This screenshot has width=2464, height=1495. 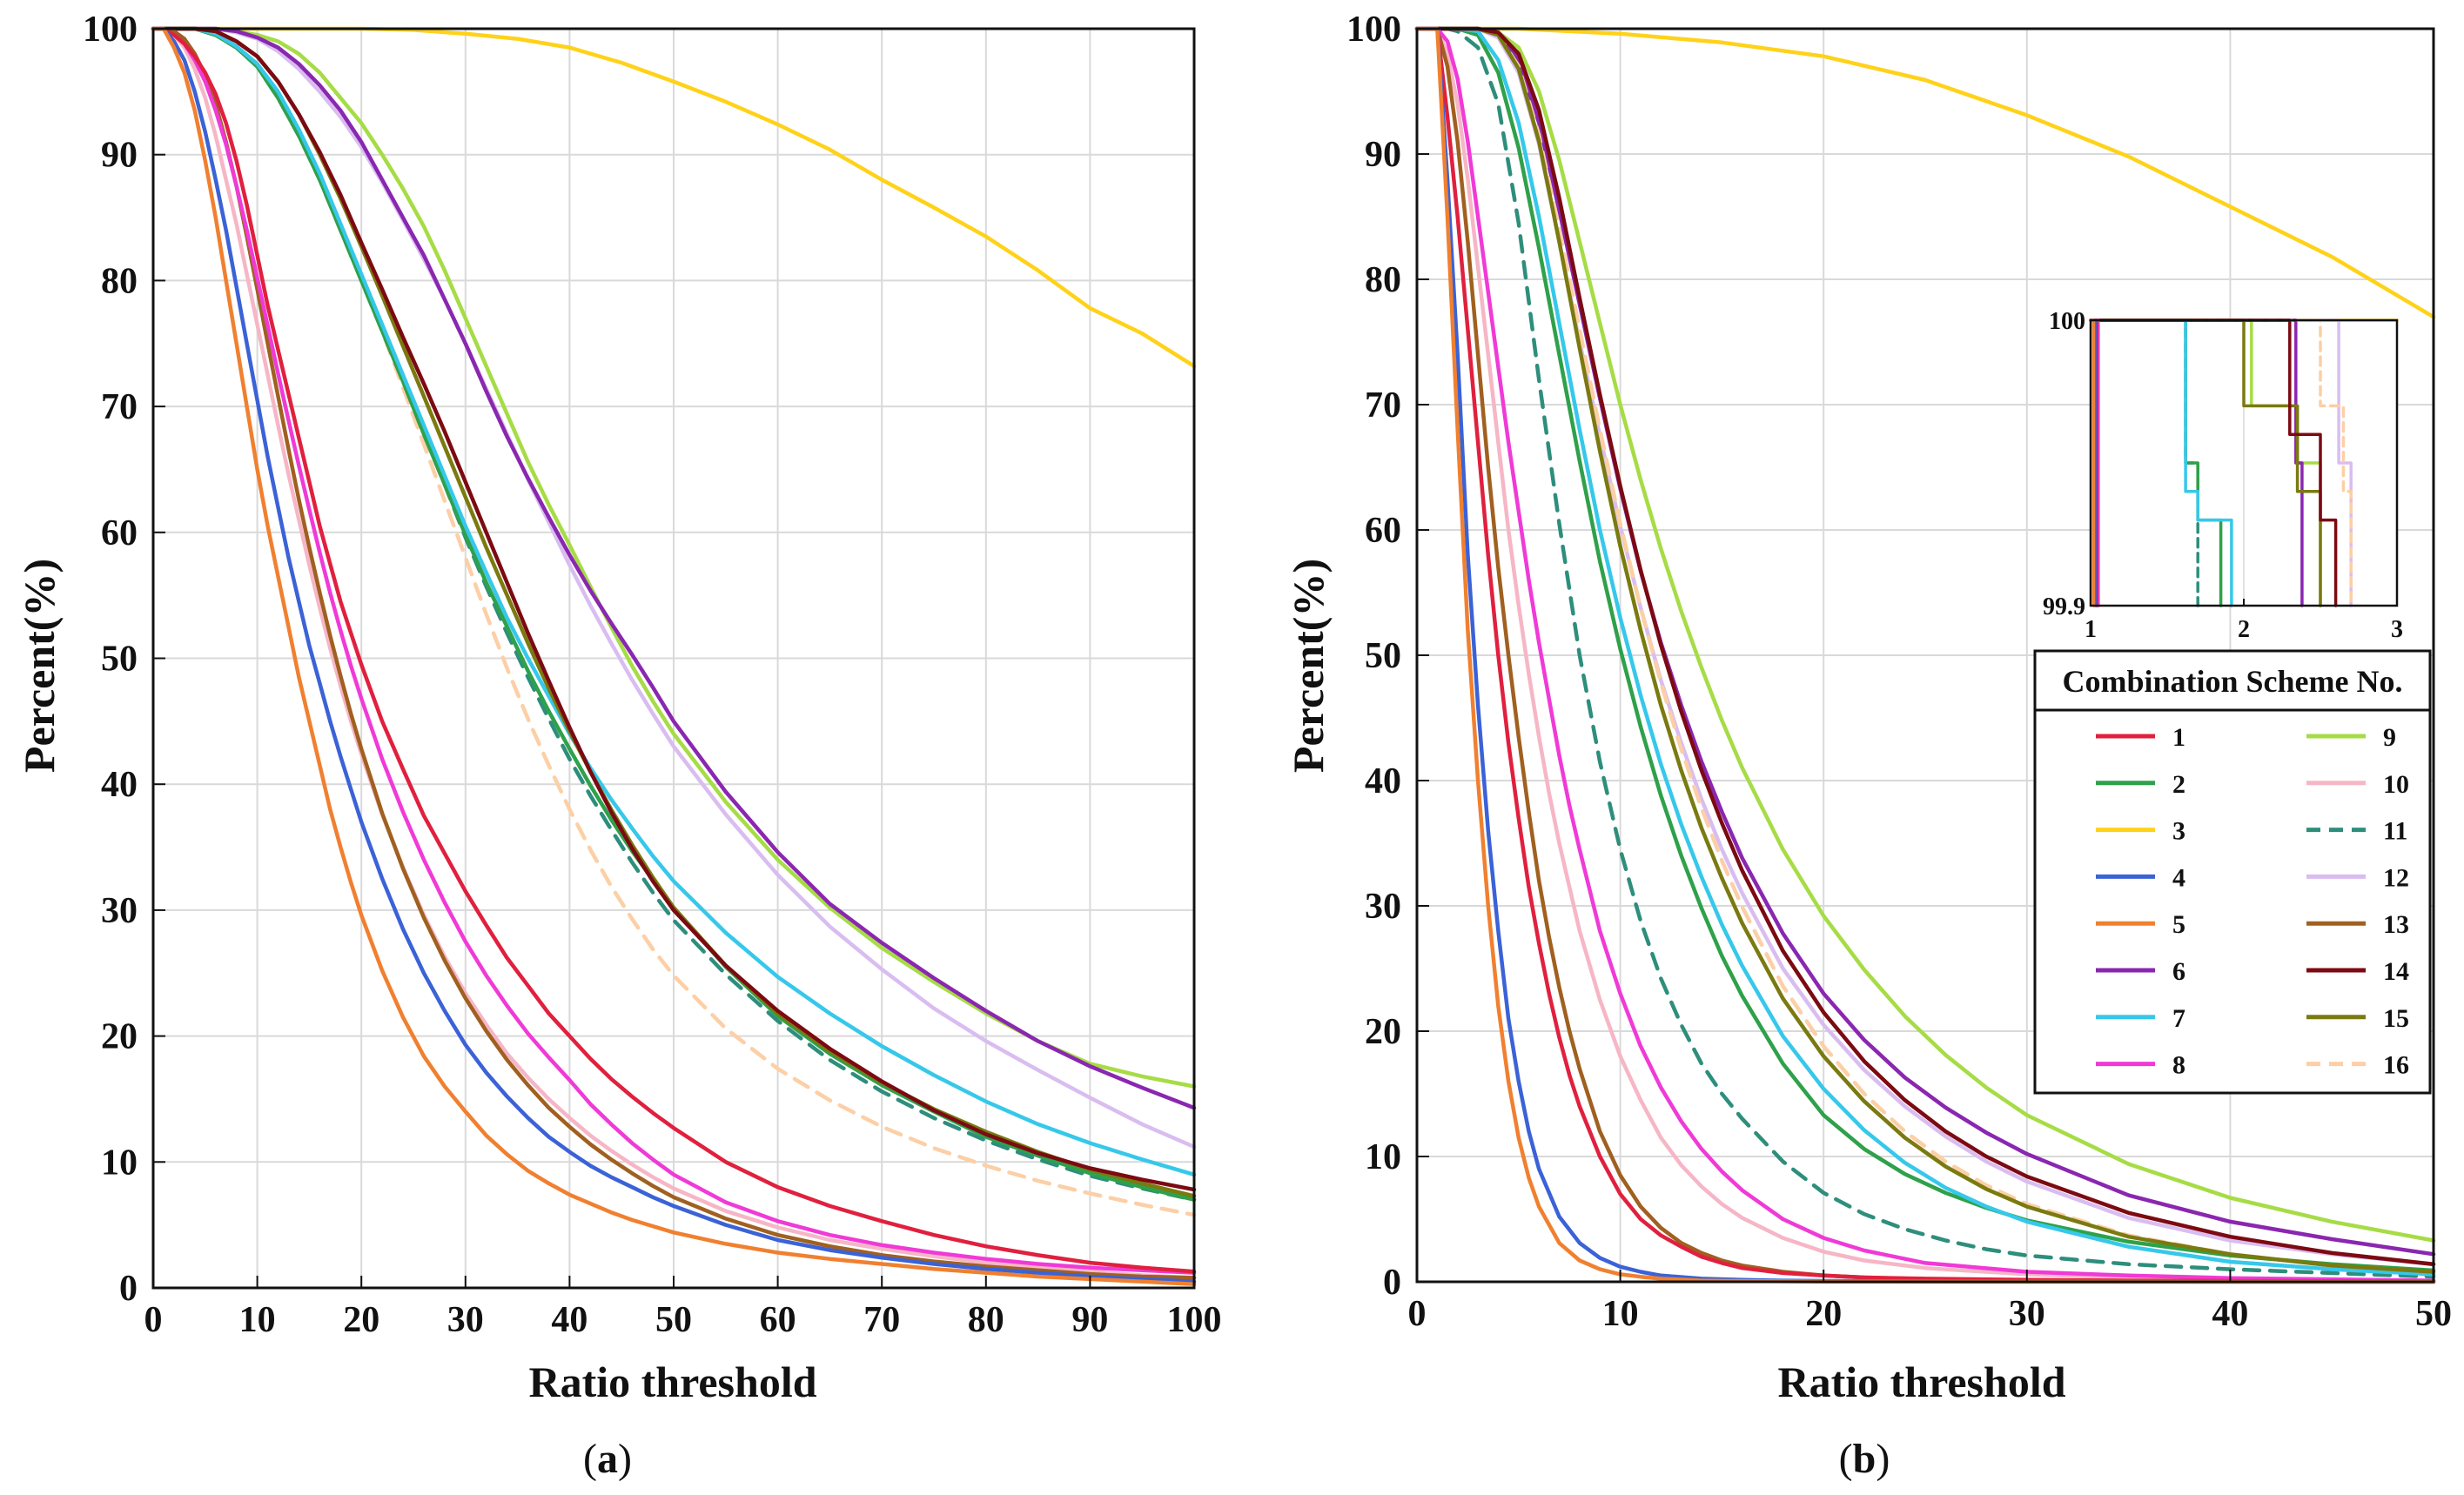 What do you see at coordinates (1383, 1032) in the screenshot?
I see `panel-b-ytick-label: 20` at bounding box center [1383, 1032].